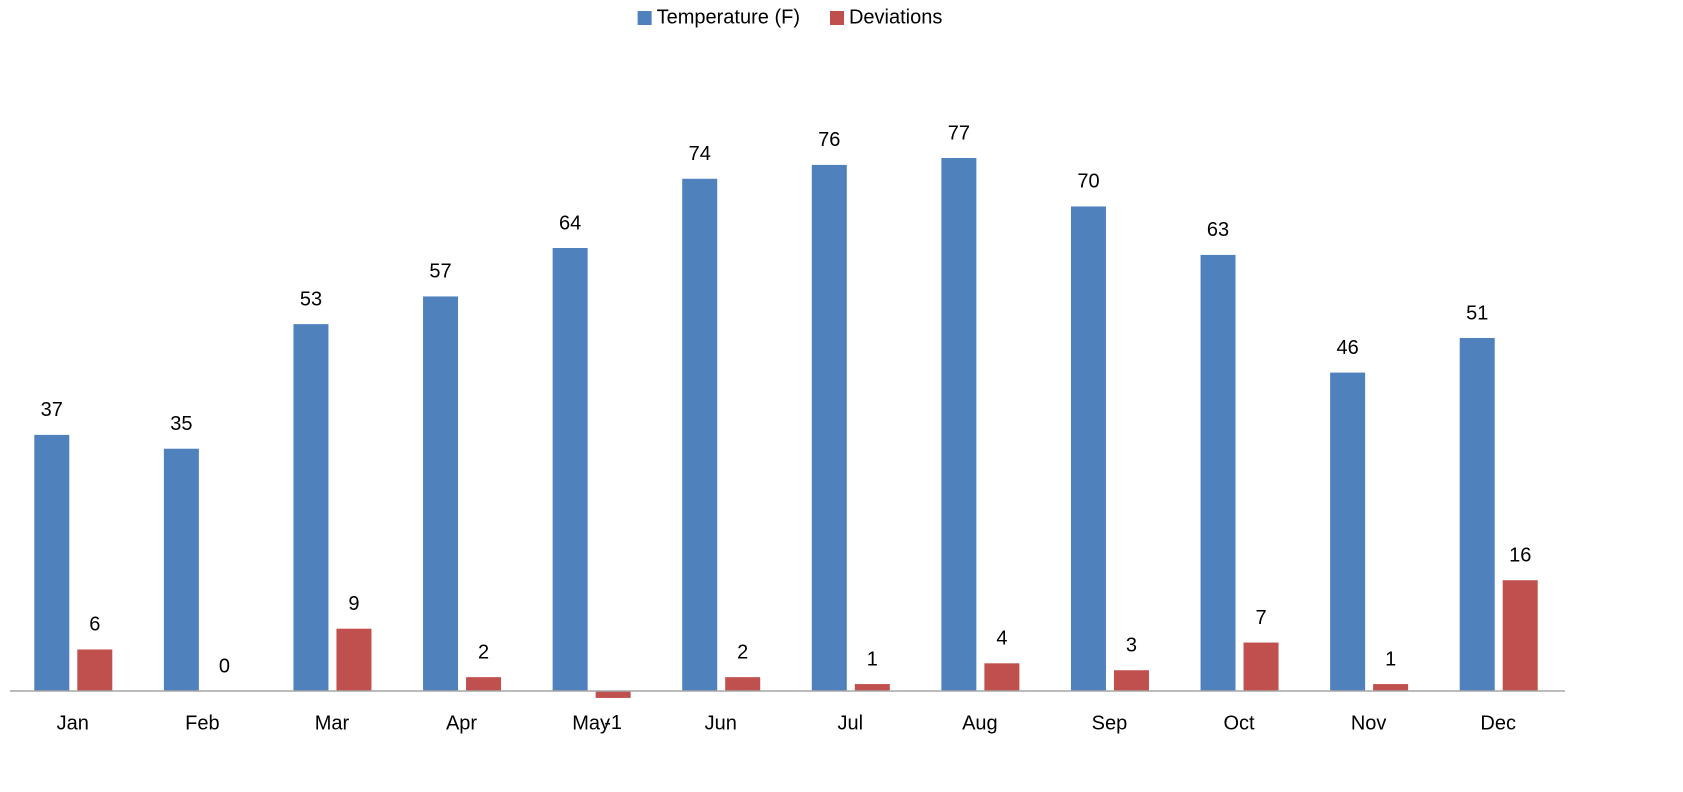  Describe the element at coordinates (1088, 182) in the screenshot. I see `data-label: 70` at that location.